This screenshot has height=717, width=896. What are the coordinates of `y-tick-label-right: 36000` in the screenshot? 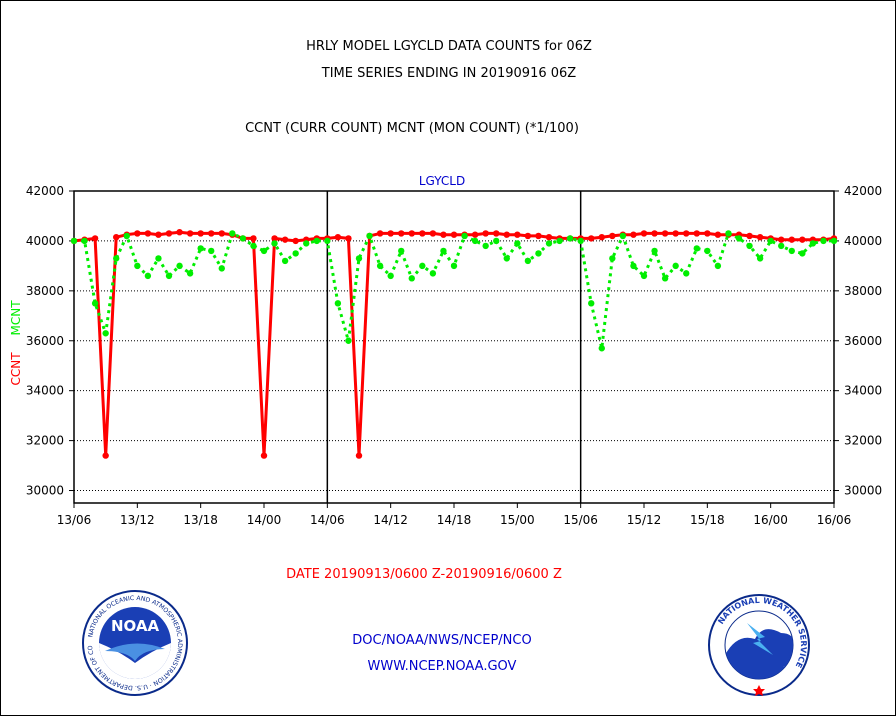 It's located at (863, 341).